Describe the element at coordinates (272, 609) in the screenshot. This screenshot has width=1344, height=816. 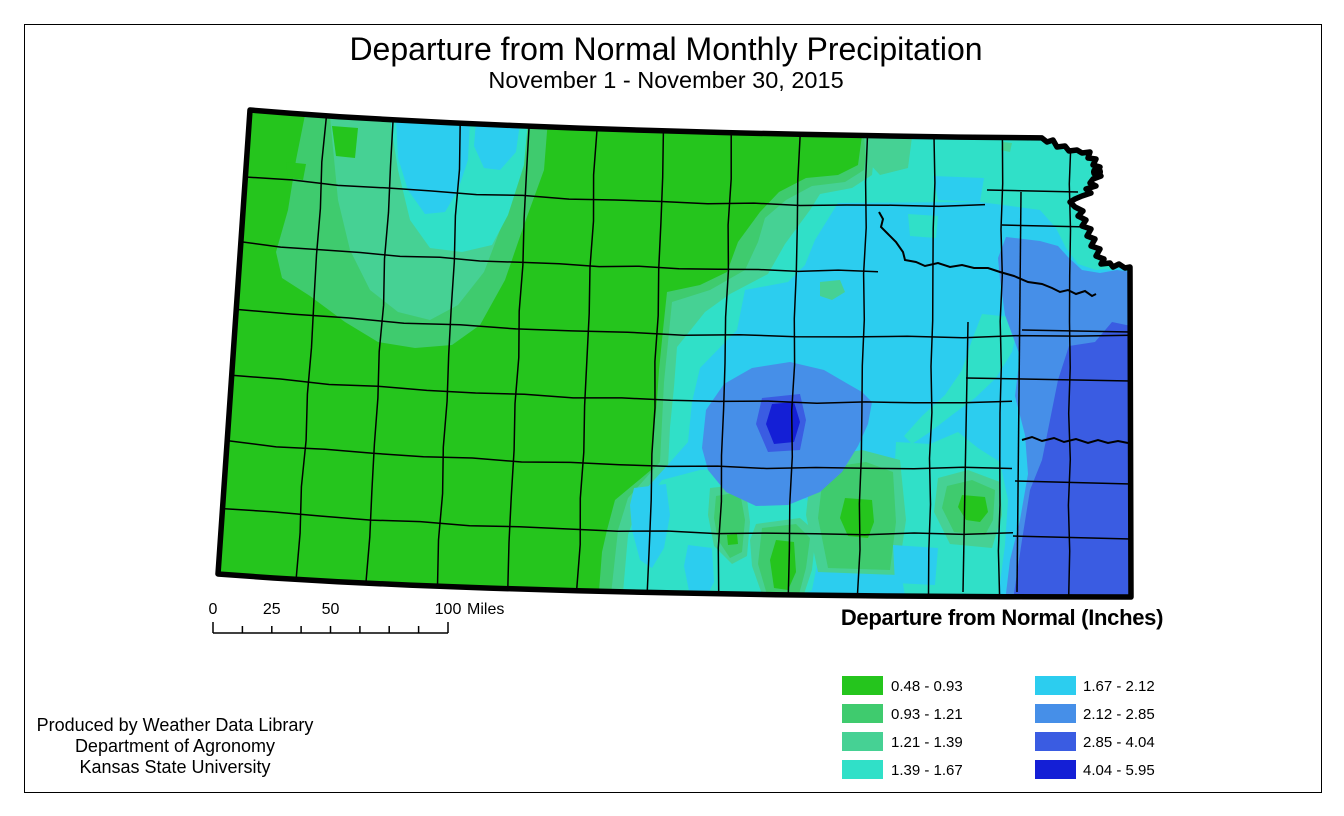
I see `svg-text: 25` at that location.